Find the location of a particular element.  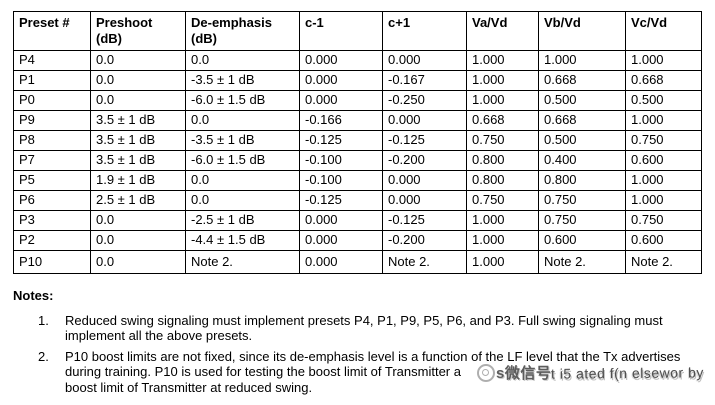

table-cell: P6 is located at coordinates (52, 200).